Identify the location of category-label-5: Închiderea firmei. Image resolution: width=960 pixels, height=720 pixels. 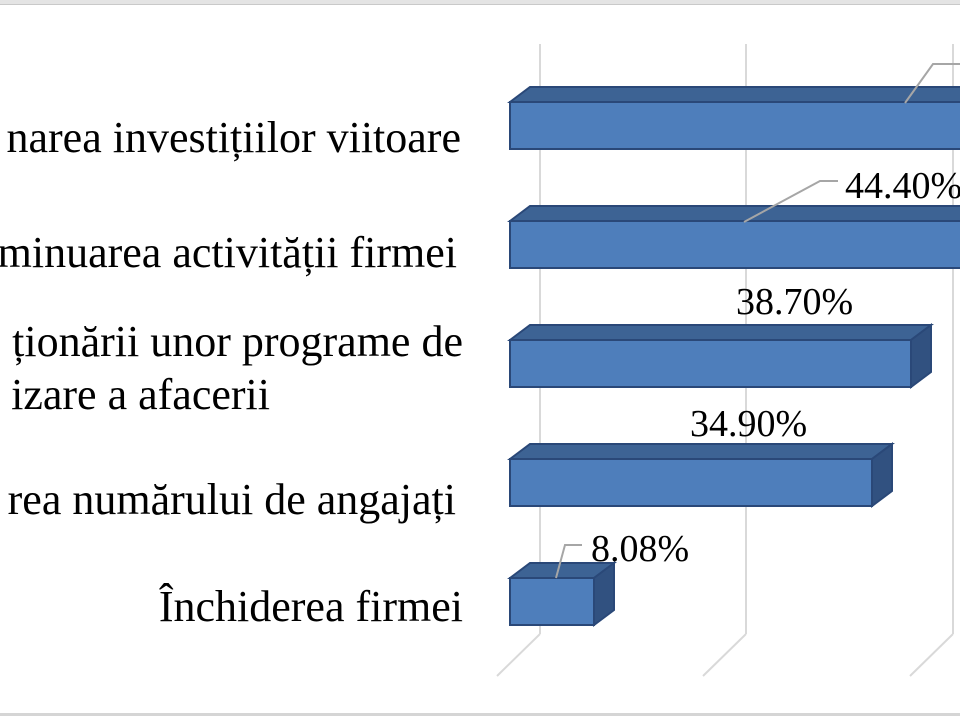
(310, 606).